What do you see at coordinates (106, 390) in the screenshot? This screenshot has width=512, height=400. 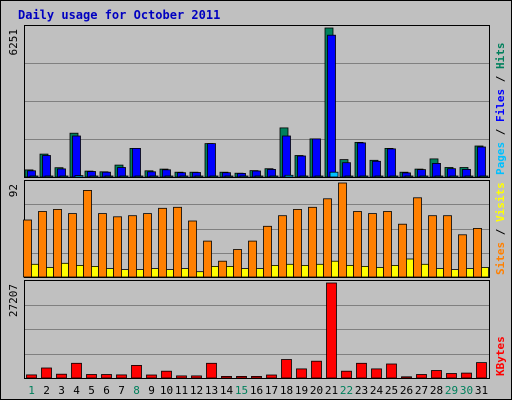 I see `day-label-6: 6` at bounding box center [106, 390].